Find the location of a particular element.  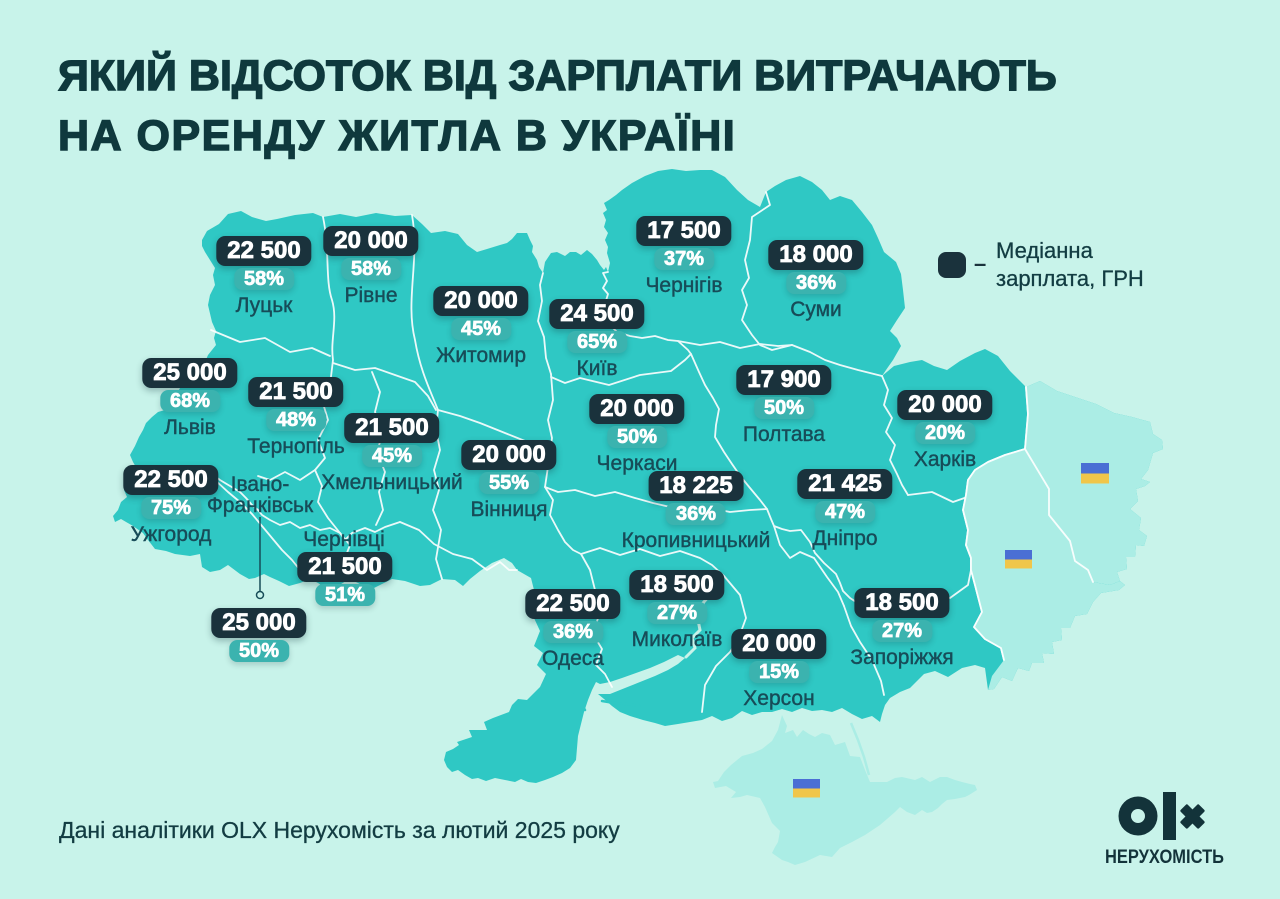

svg-text: НЕРУХОМІСТЬ is located at coordinates (1164, 857).